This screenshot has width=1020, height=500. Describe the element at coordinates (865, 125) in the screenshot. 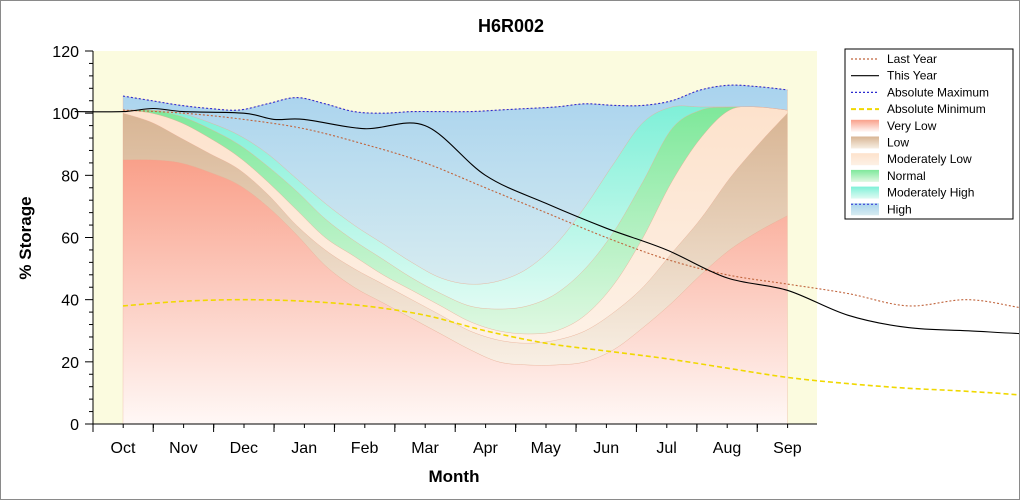

I see `legend-swatch-very-low` at that location.